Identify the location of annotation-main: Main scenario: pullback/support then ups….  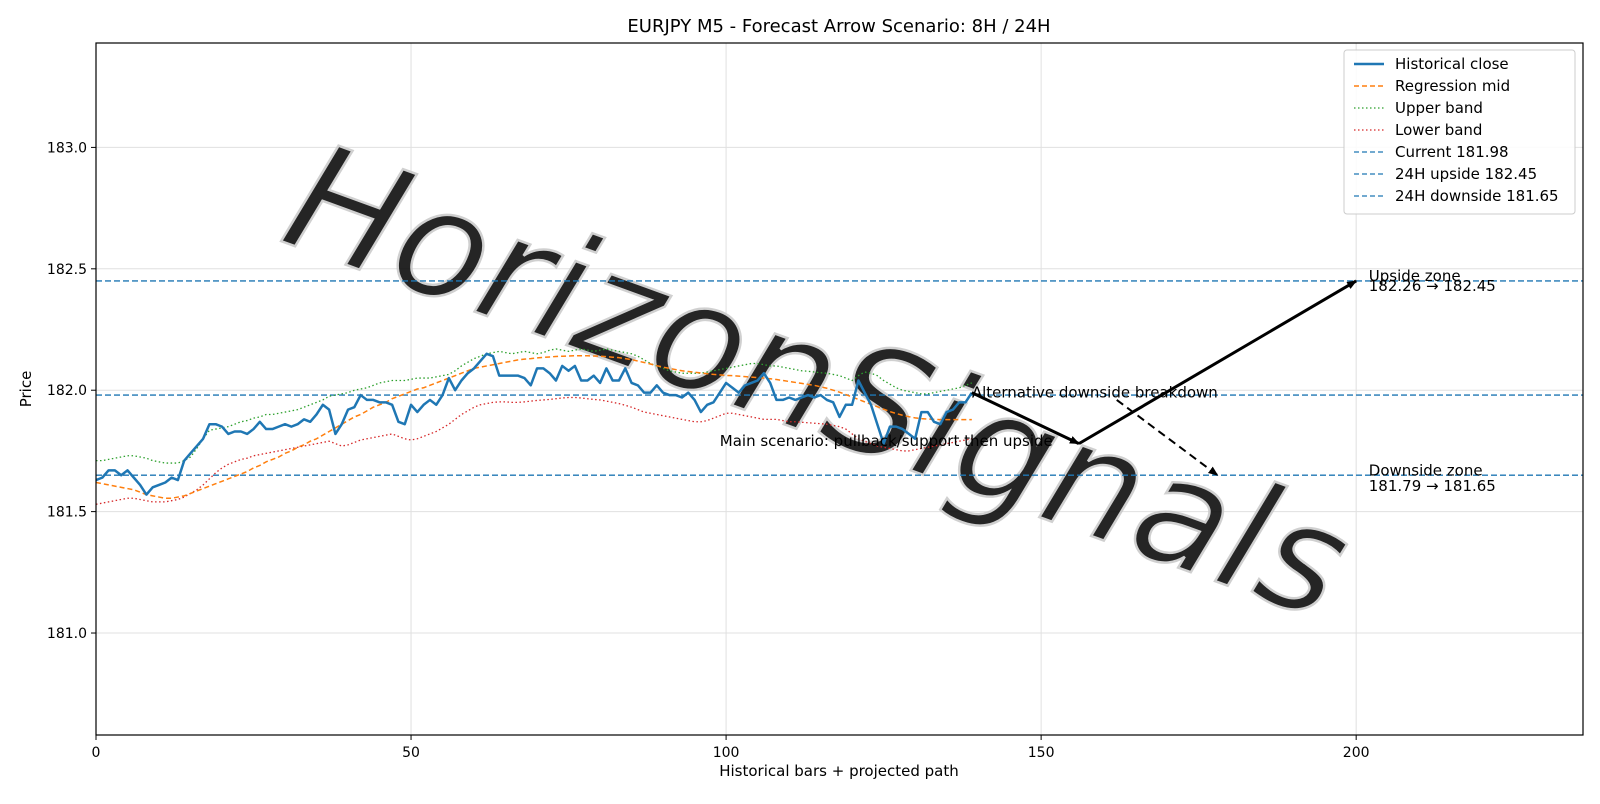
(886, 441).